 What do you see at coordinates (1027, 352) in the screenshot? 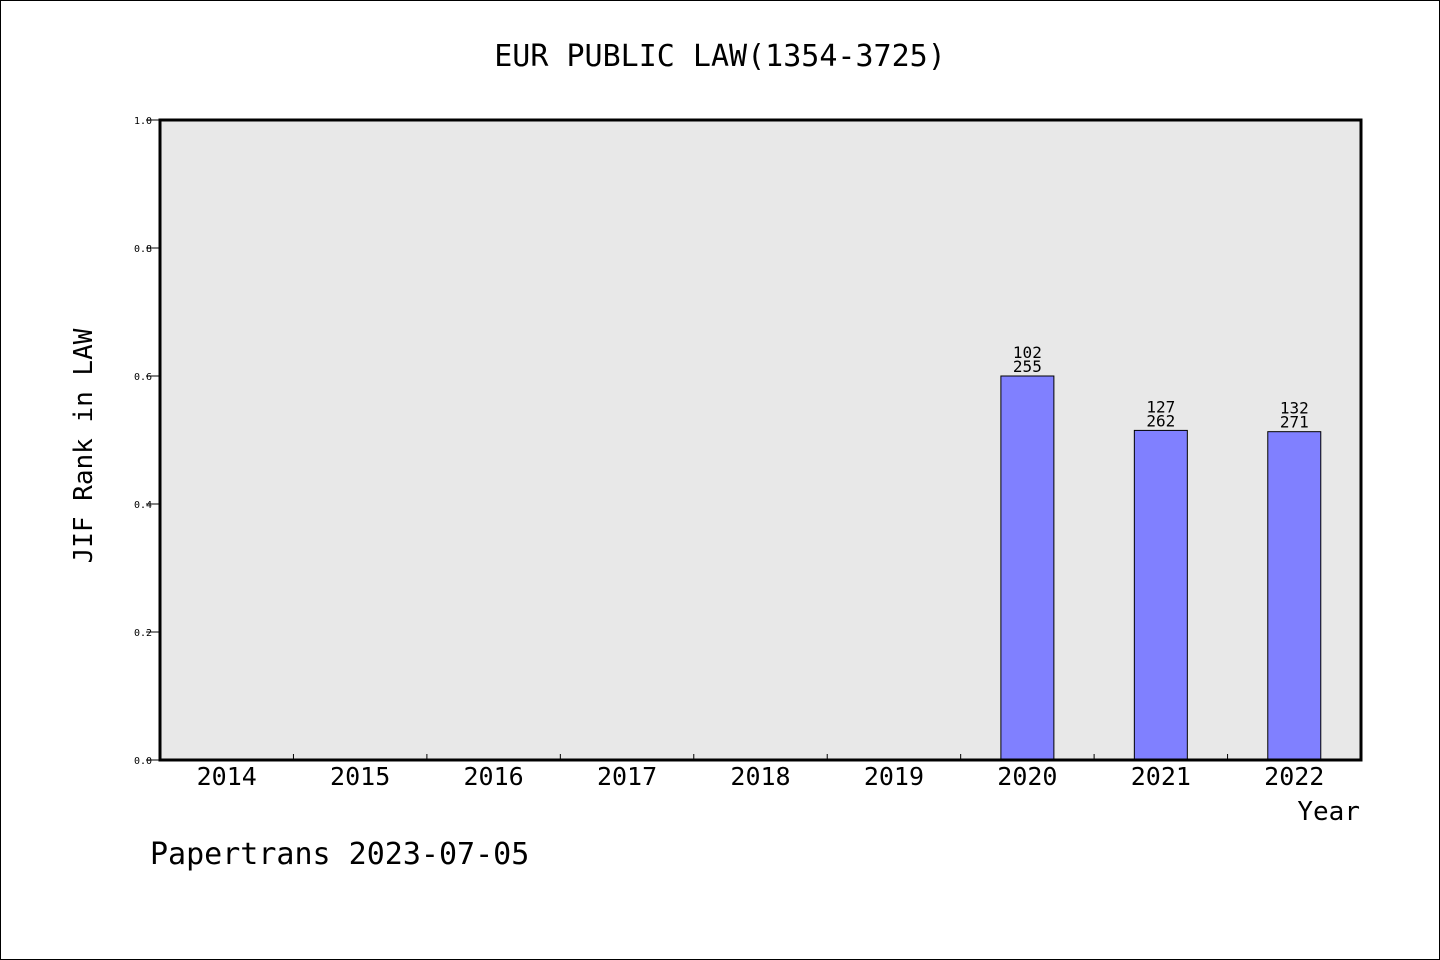
I see `bar-rank-label: 102` at bounding box center [1027, 352].